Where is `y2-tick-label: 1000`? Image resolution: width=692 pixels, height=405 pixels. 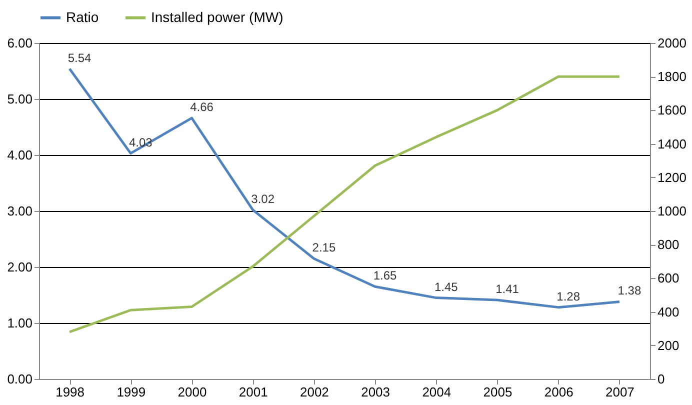 y2-tick-label: 1000 is located at coordinates (672, 211).